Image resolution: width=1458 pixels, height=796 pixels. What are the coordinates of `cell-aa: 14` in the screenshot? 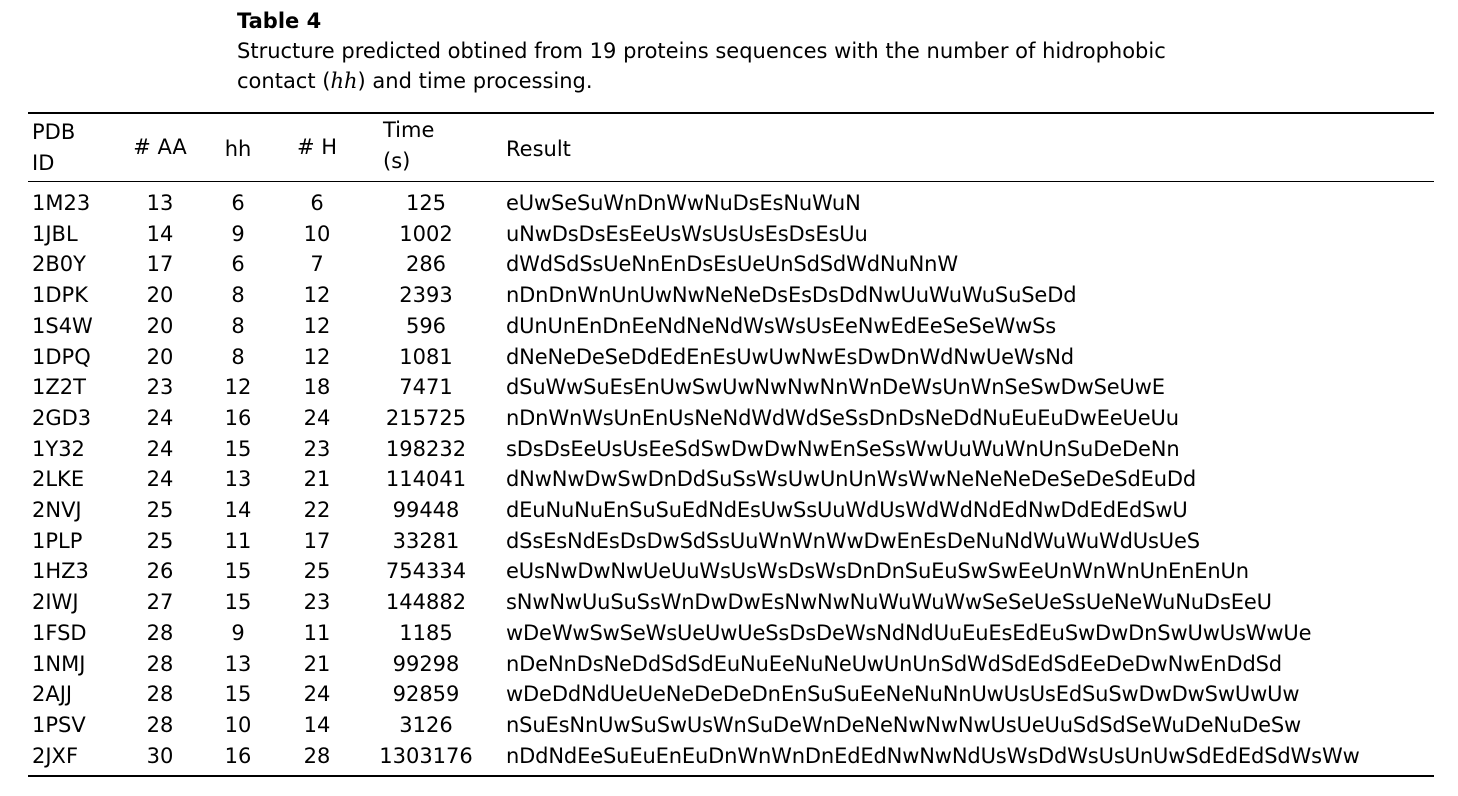 It's located at (160, 233).